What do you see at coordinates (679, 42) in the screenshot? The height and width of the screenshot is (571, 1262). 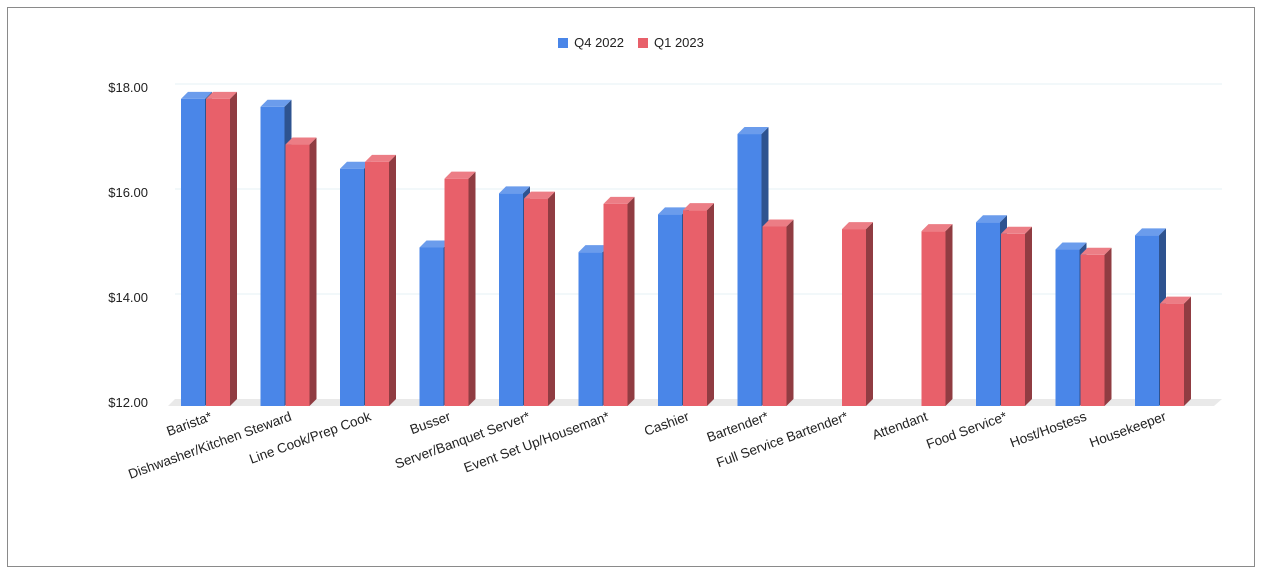 I see `legend-label-q1-2023: Q1 2023` at bounding box center [679, 42].